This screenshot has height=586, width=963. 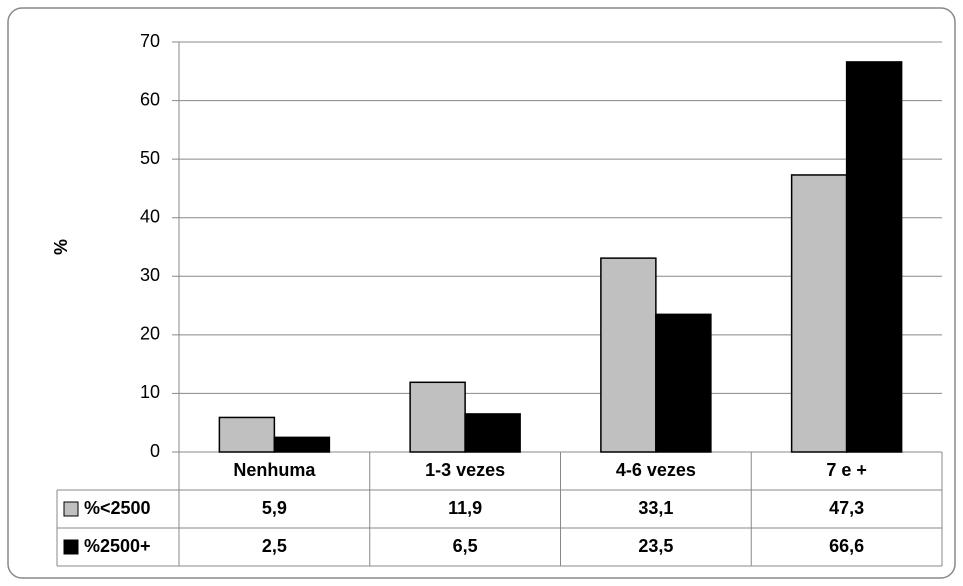 I want to click on y-axis-label: %, so click(x=61, y=247).